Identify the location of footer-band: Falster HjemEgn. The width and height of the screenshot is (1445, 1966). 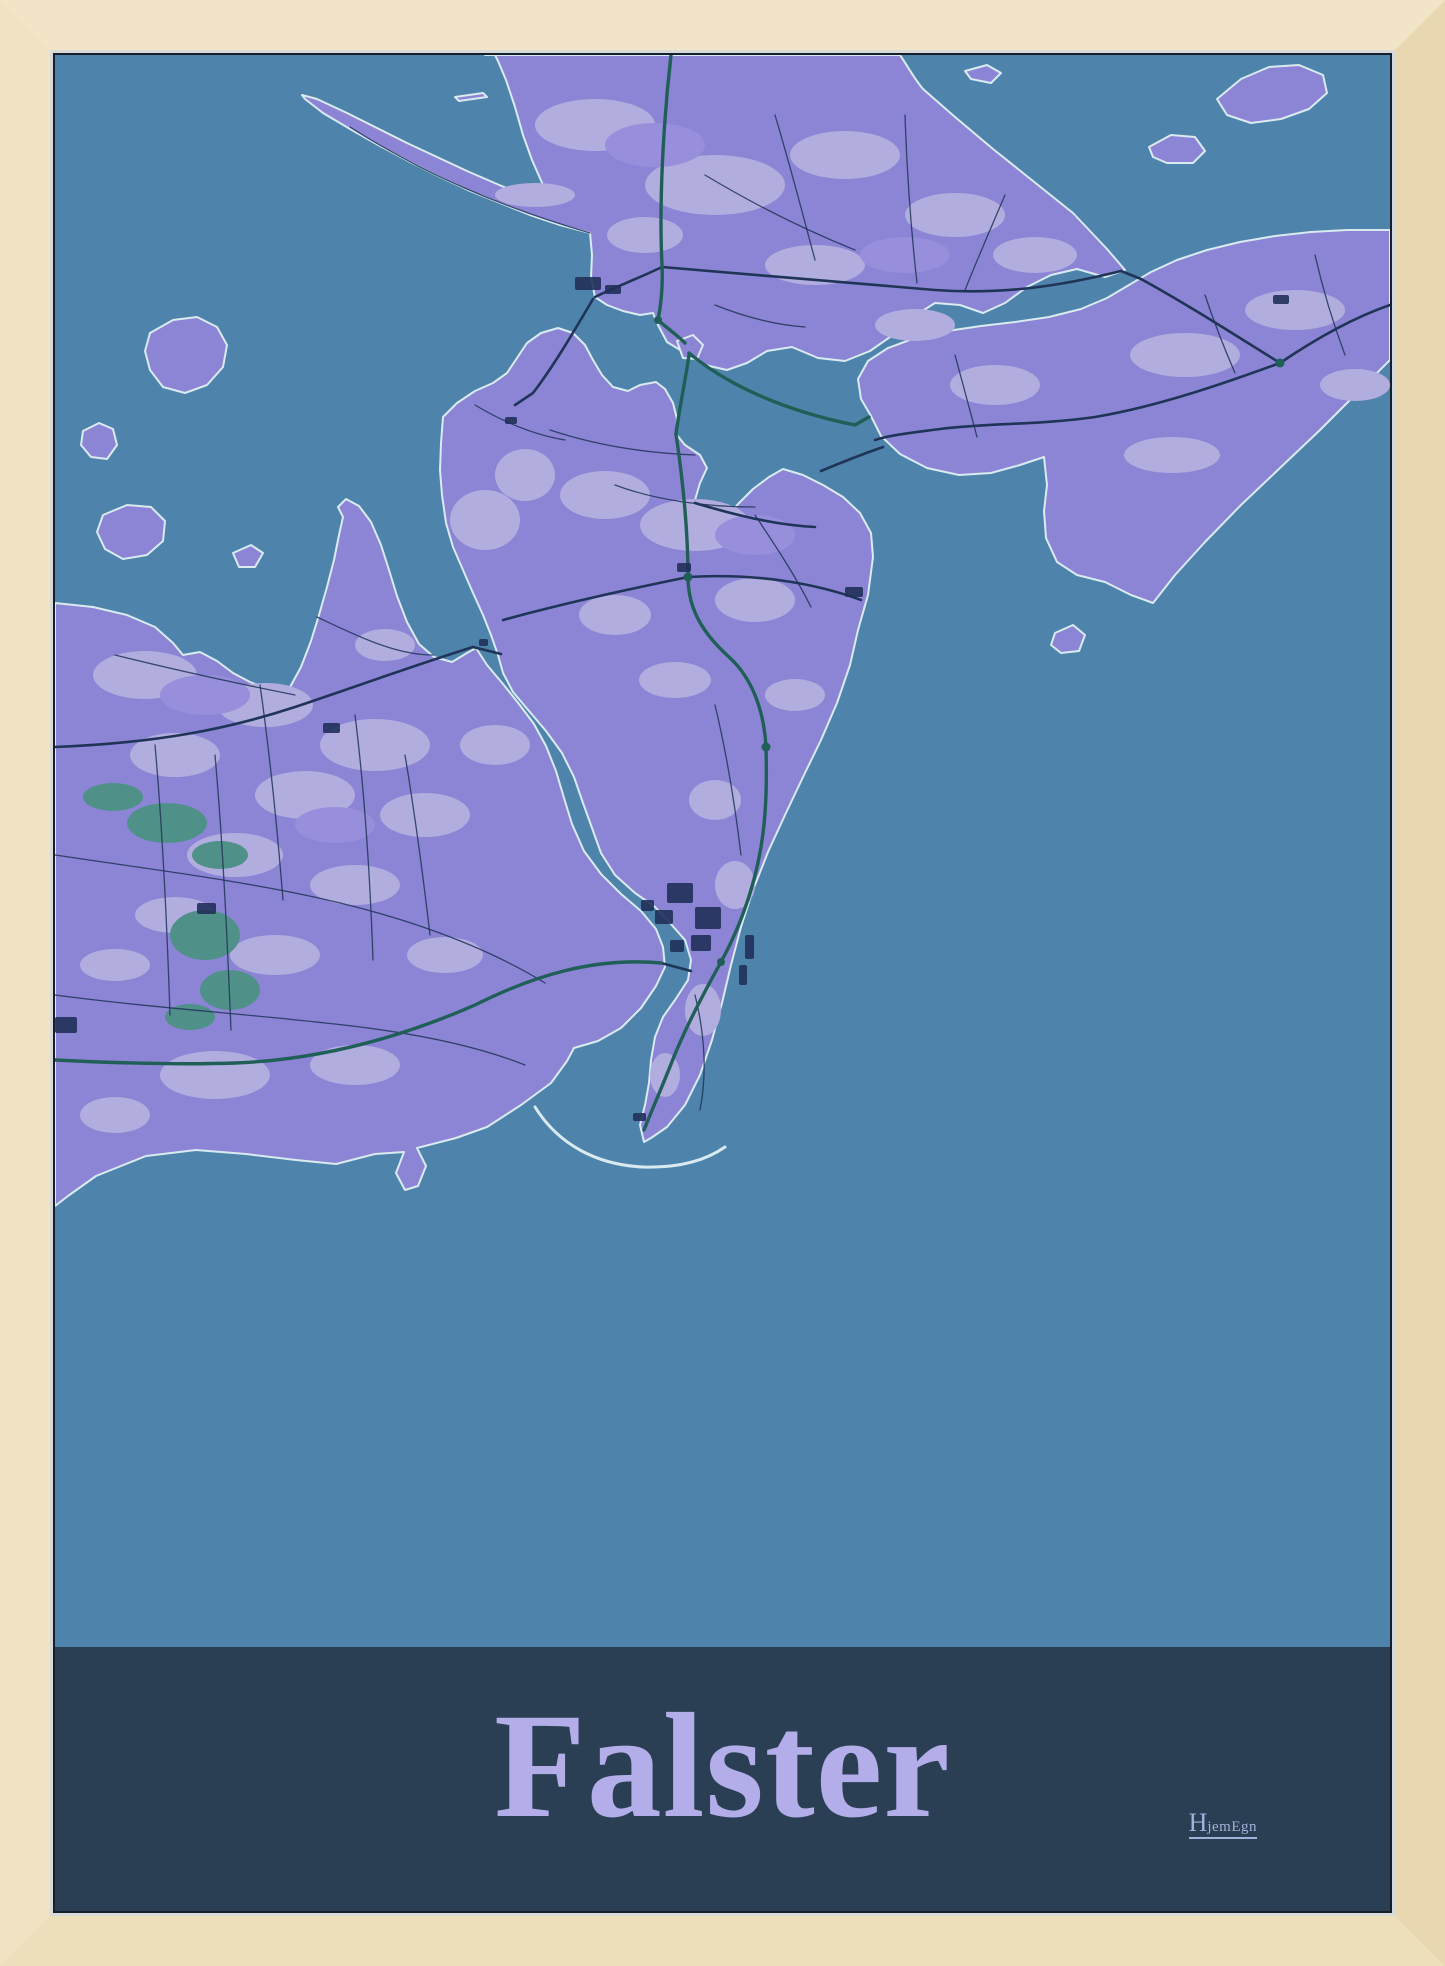
(722, 1779).